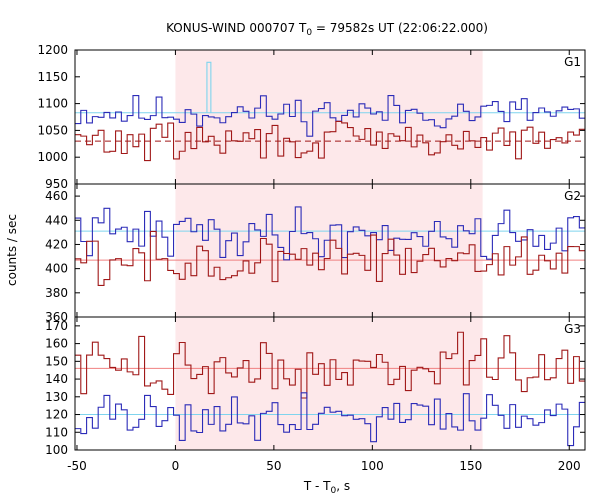  Describe the element at coordinates (56, 196) in the screenshot. I see `y-tick-label-g2-5: 460` at that location.